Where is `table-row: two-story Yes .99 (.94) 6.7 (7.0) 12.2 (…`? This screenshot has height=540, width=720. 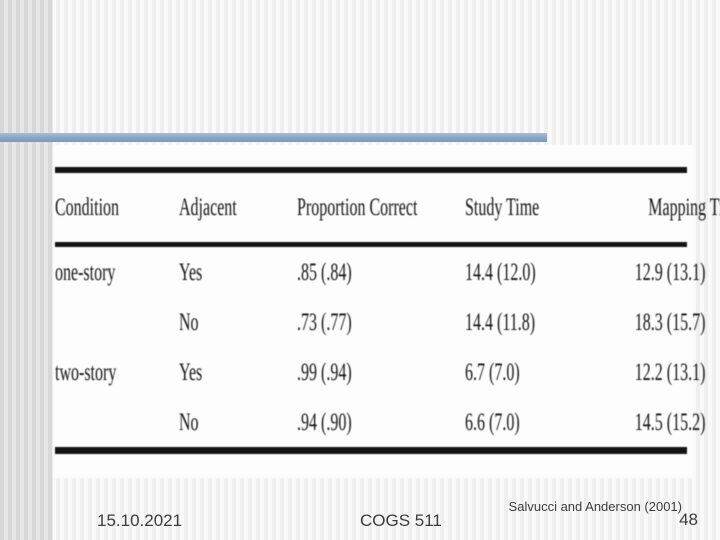
table-row: two-story Yes .99 (.94) 6.7 (7.0) 12.2 (… is located at coordinates (380, 372).